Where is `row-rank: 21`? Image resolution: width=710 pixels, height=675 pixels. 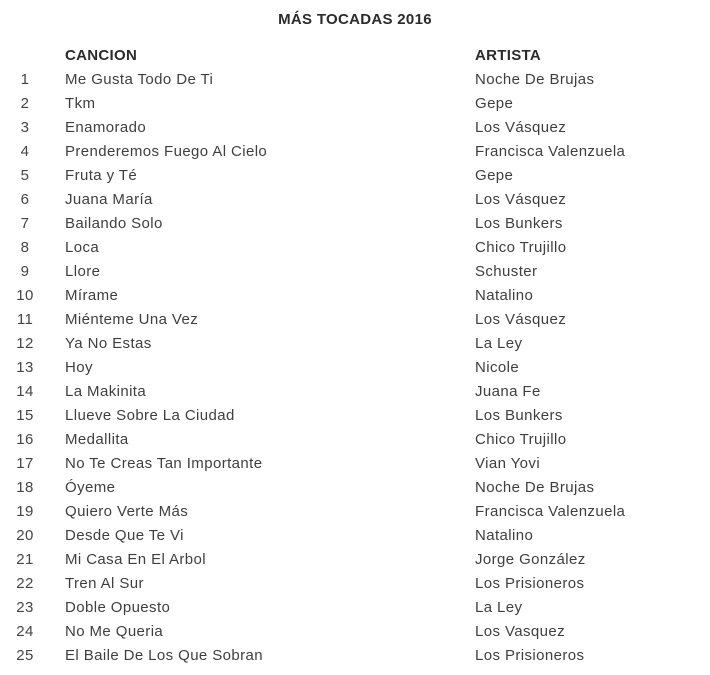 row-rank: 21 is located at coordinates (25, 559).